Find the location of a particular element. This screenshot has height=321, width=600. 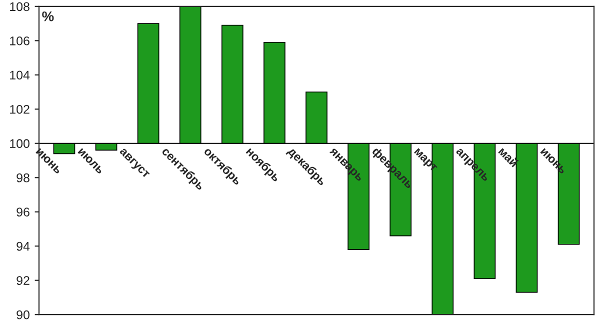

y-tick-label: 92 is located at coordinates (23, 280).